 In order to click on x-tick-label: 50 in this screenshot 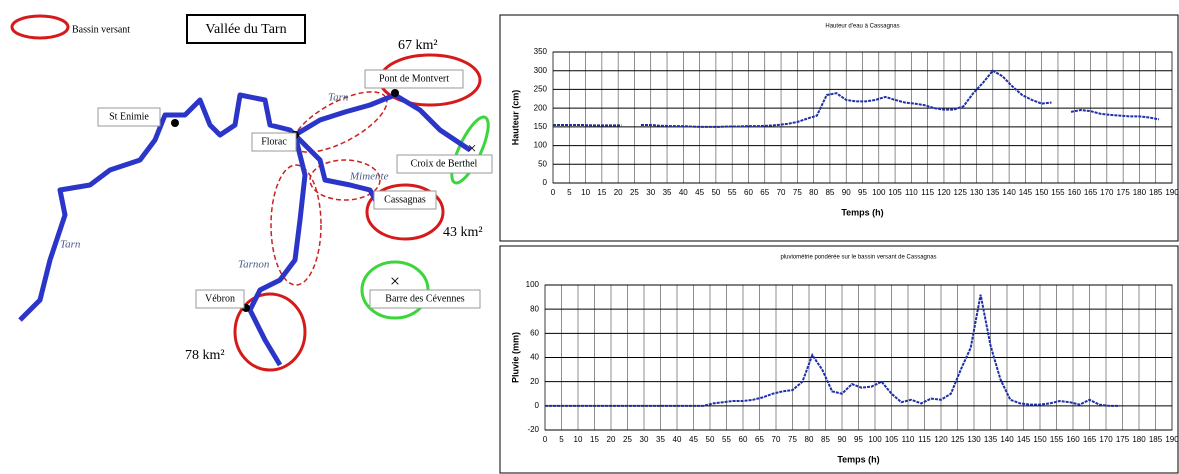, I will do `click(710, 439)`.